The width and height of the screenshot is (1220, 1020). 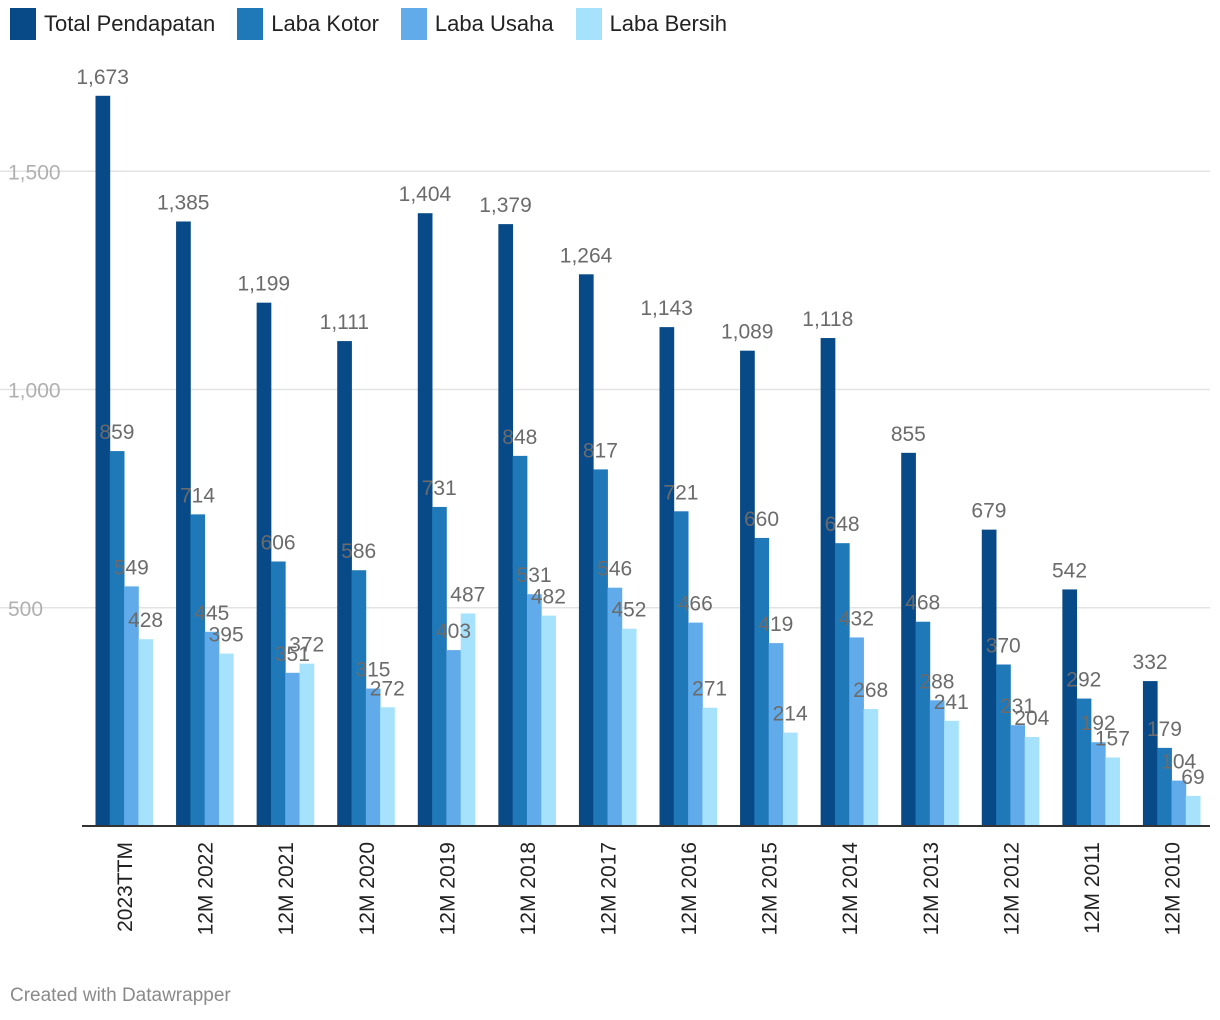 What do you see at coordinates (372, 670) in the screenshot?
I see `data-label: 315` at bounding box center [372, 670].